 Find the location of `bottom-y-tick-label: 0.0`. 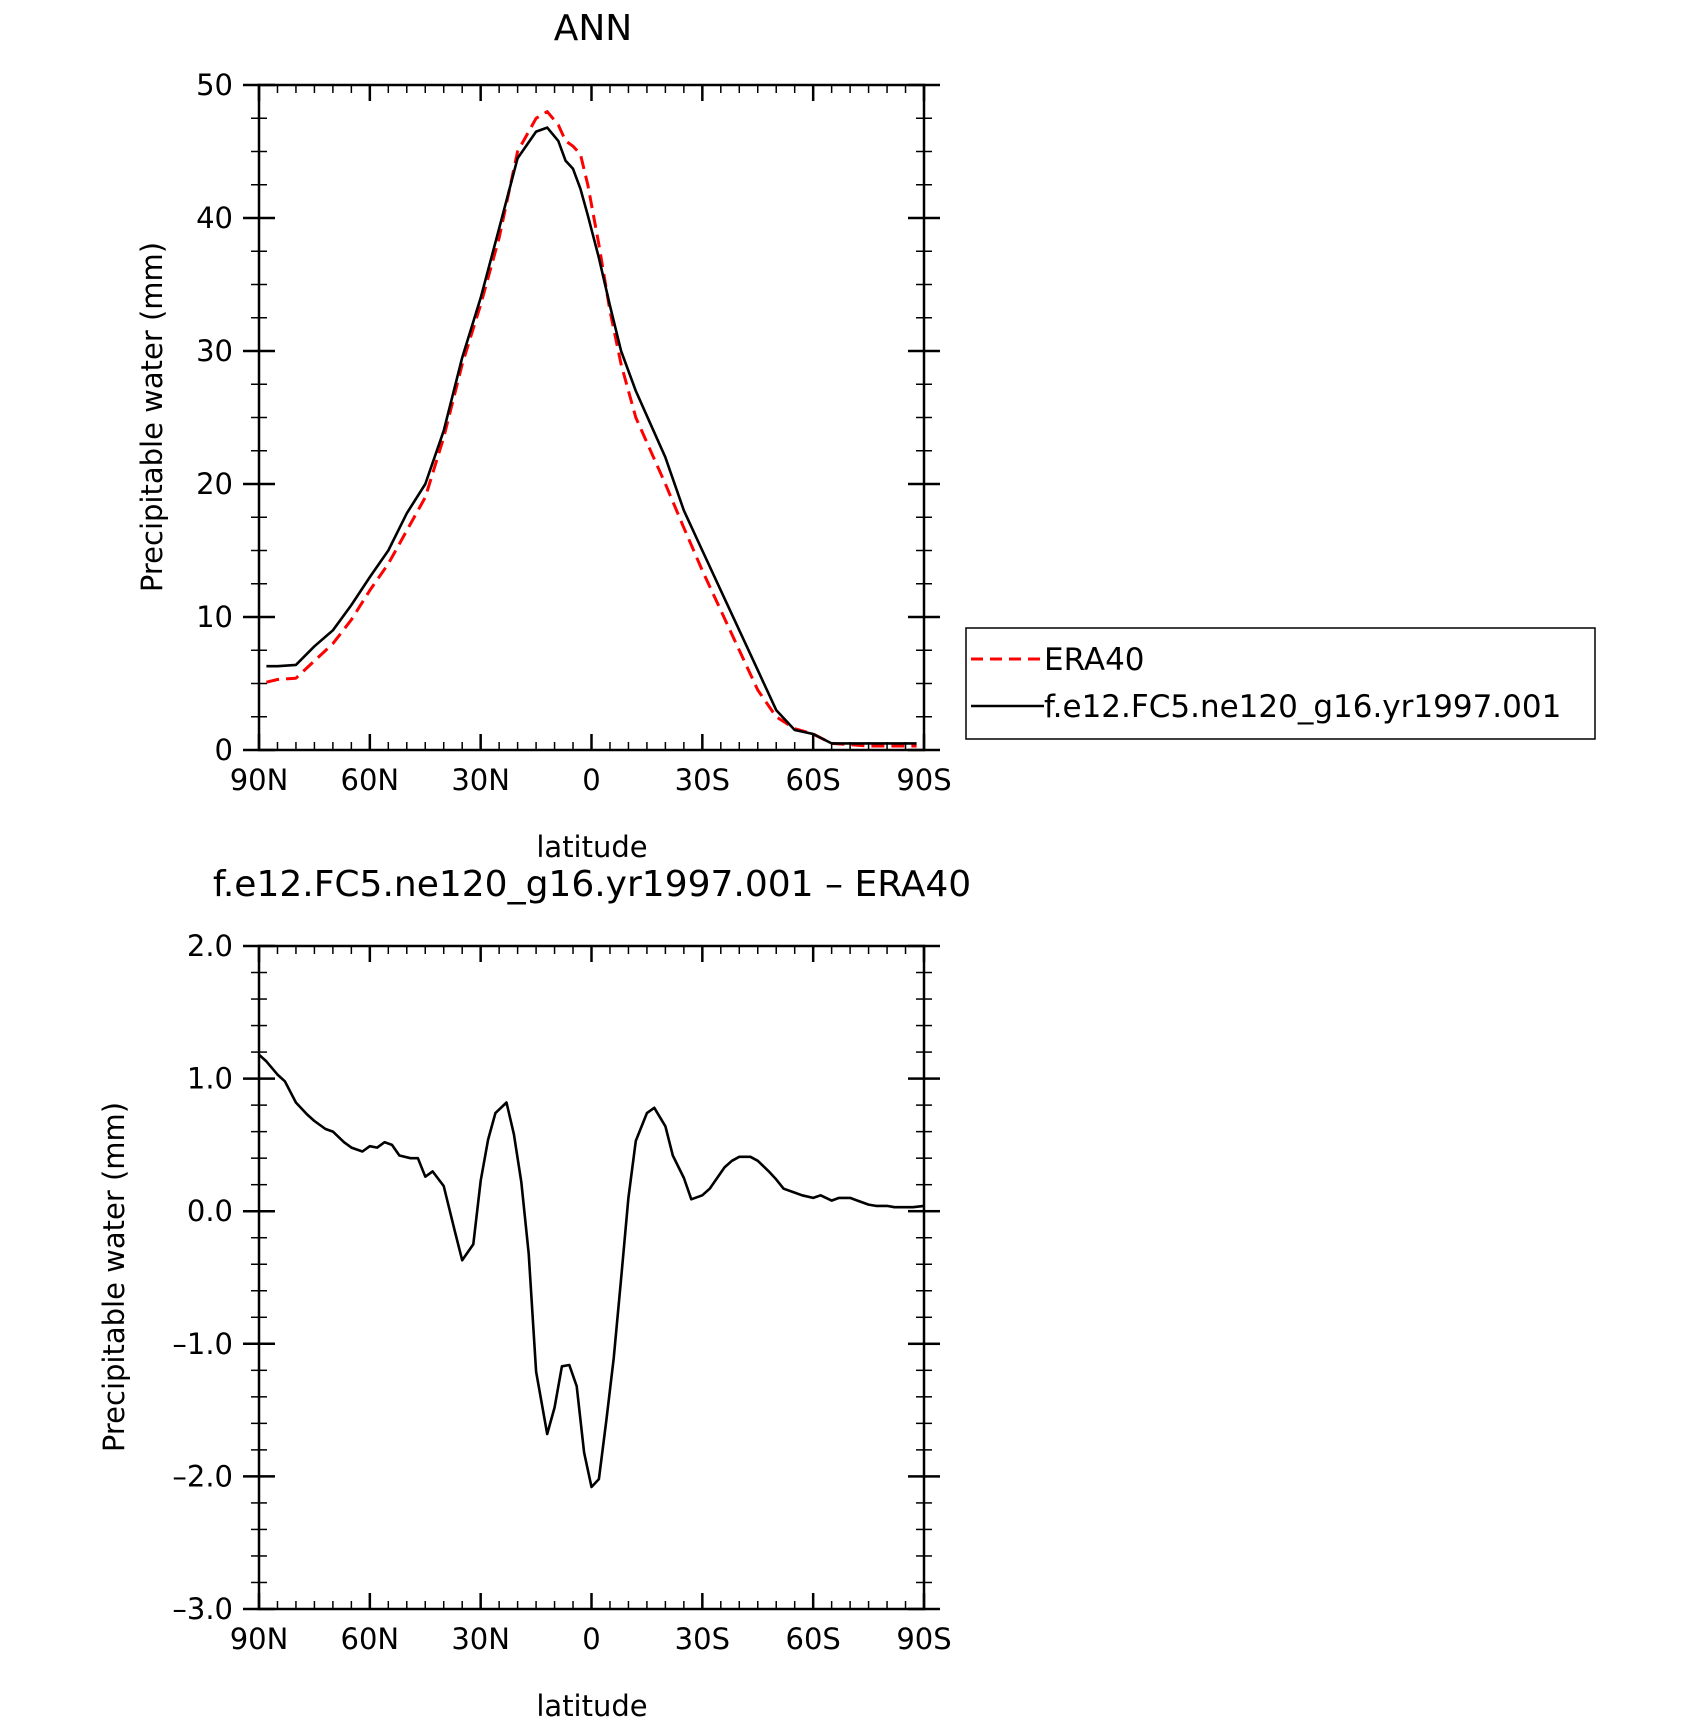

bottom-y-tick-label: 0.0 is located at coordinates (210, 1211).